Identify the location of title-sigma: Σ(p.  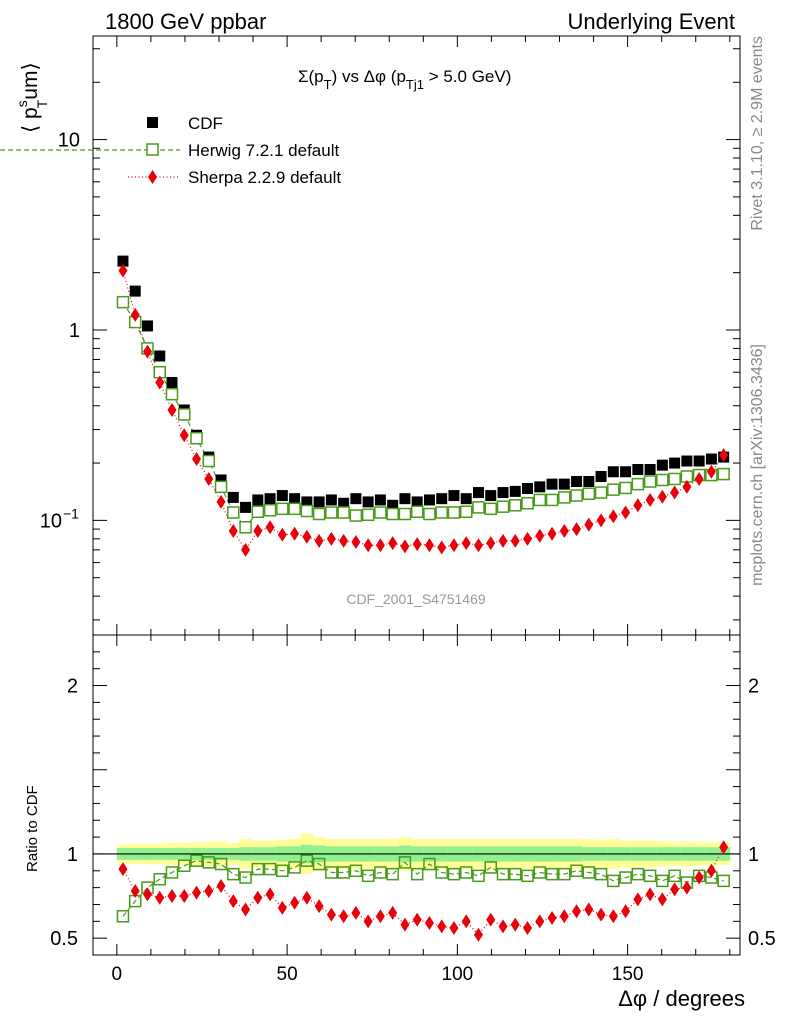
(311, 76).